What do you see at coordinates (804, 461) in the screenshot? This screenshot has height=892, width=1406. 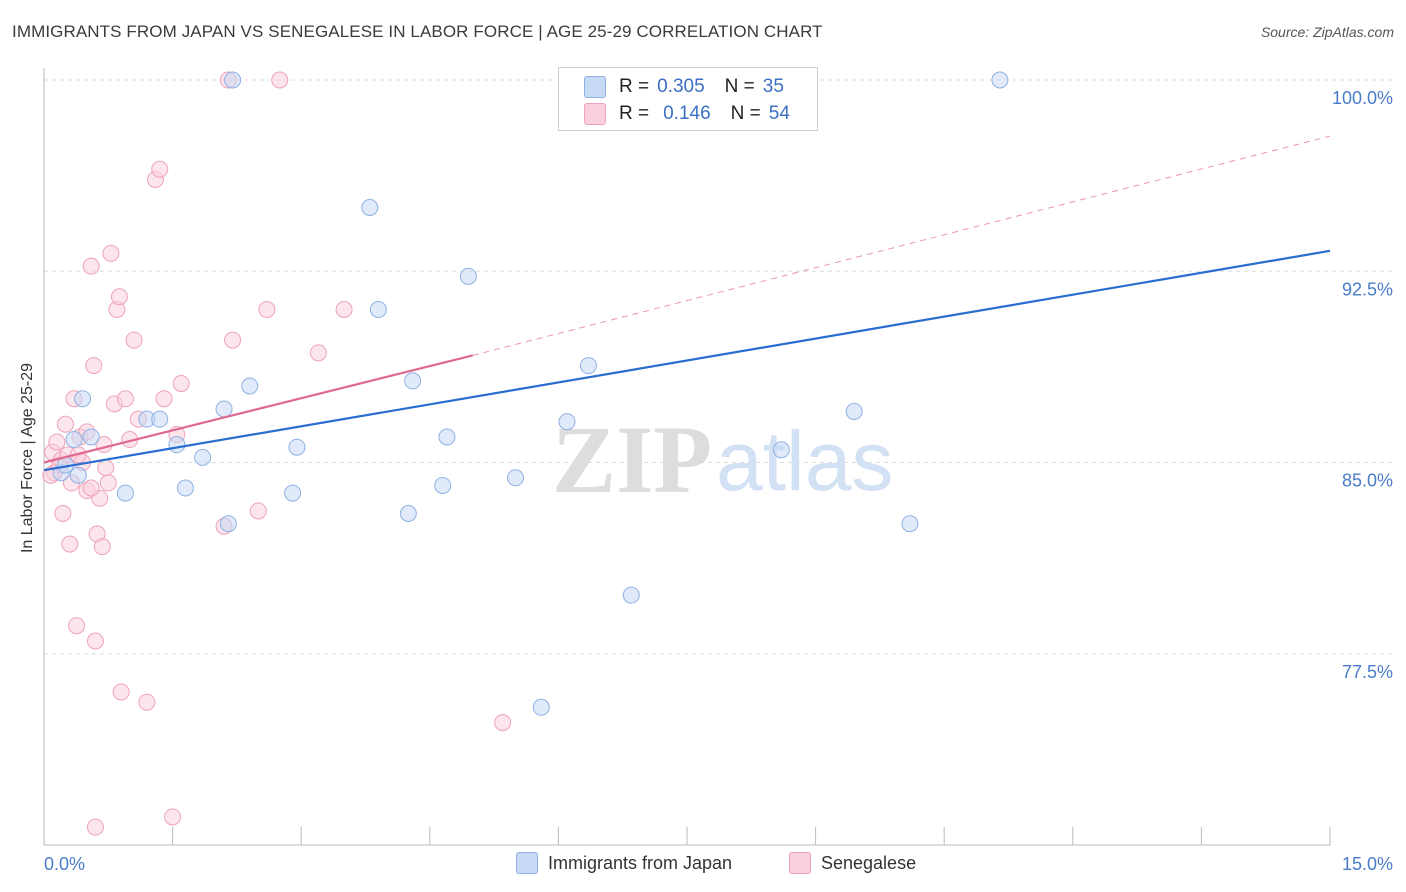 I see `watermark-atlas: atlas` at bounding box center [804, 461].